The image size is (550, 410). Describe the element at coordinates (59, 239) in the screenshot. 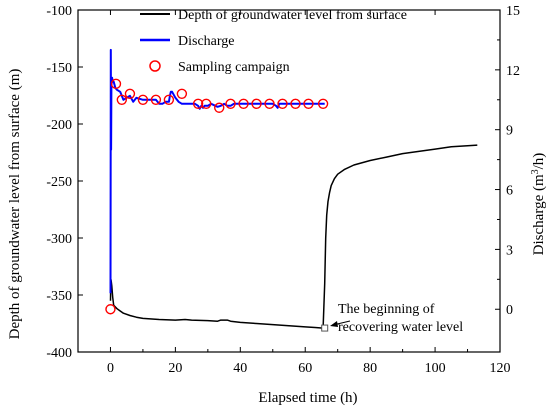

I see `y-left-tick-label: -300` at that location.